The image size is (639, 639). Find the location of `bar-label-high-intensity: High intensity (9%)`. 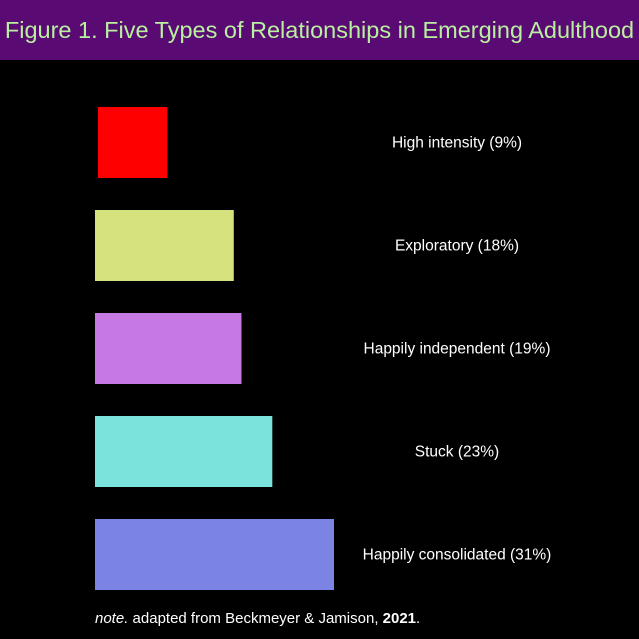

bar-label-high-intensity: High intensity (9%) is located at coordinates (457, 143).